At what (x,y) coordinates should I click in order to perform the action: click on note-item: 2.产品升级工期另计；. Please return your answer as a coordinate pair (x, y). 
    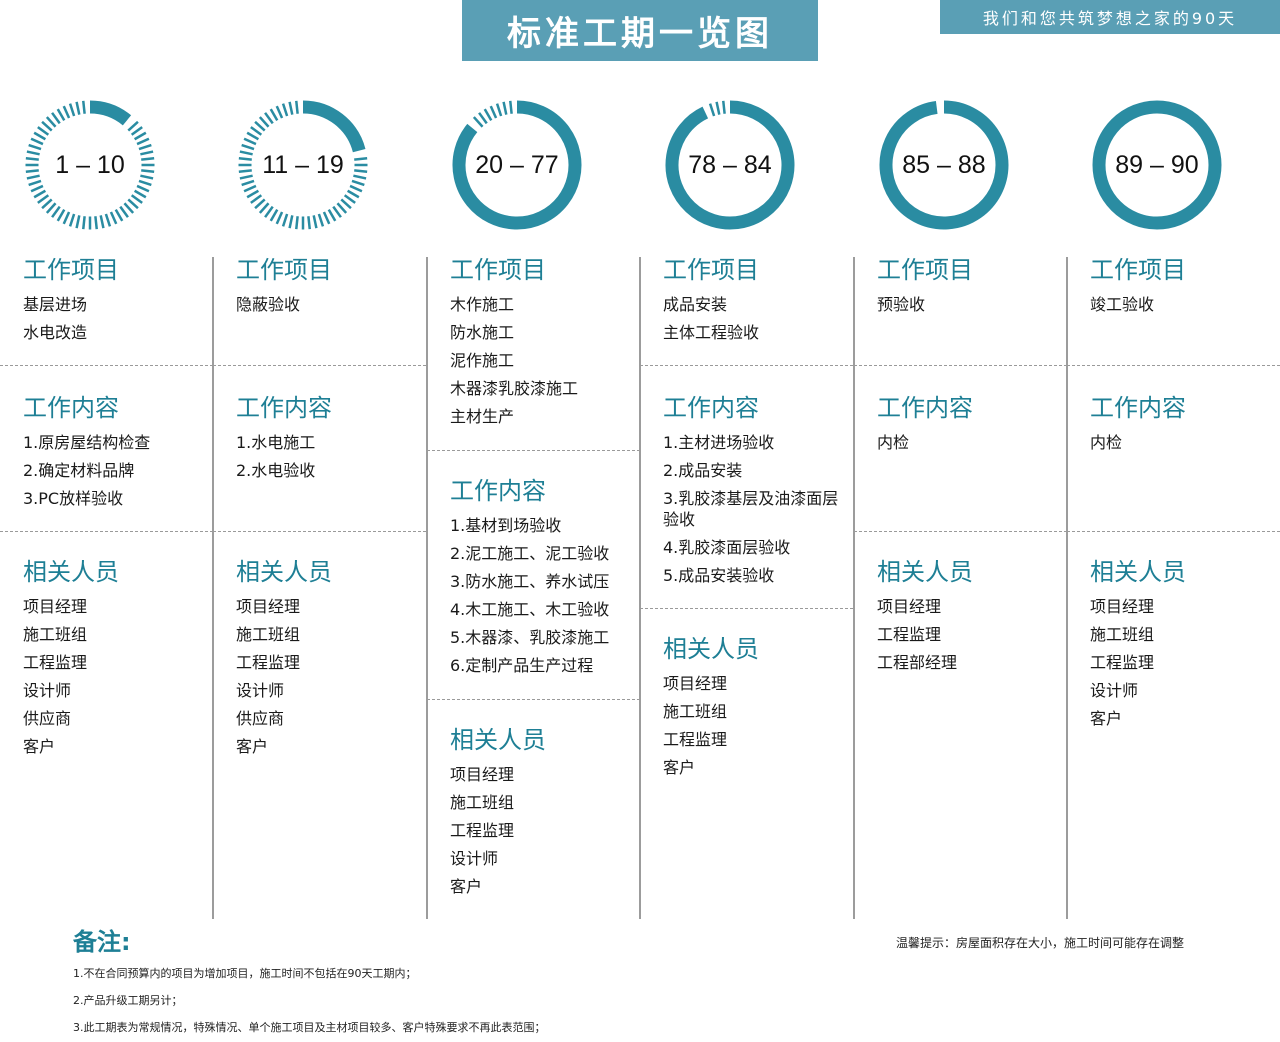
    Looking at the image, I should click on (128, 1000).